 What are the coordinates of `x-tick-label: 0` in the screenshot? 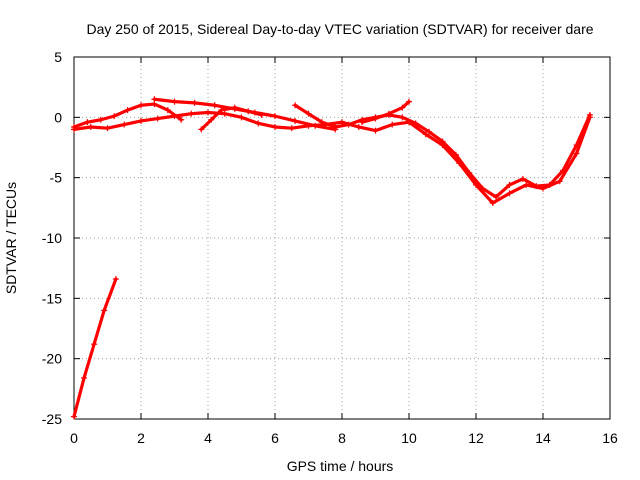 It's located at (74, 438).